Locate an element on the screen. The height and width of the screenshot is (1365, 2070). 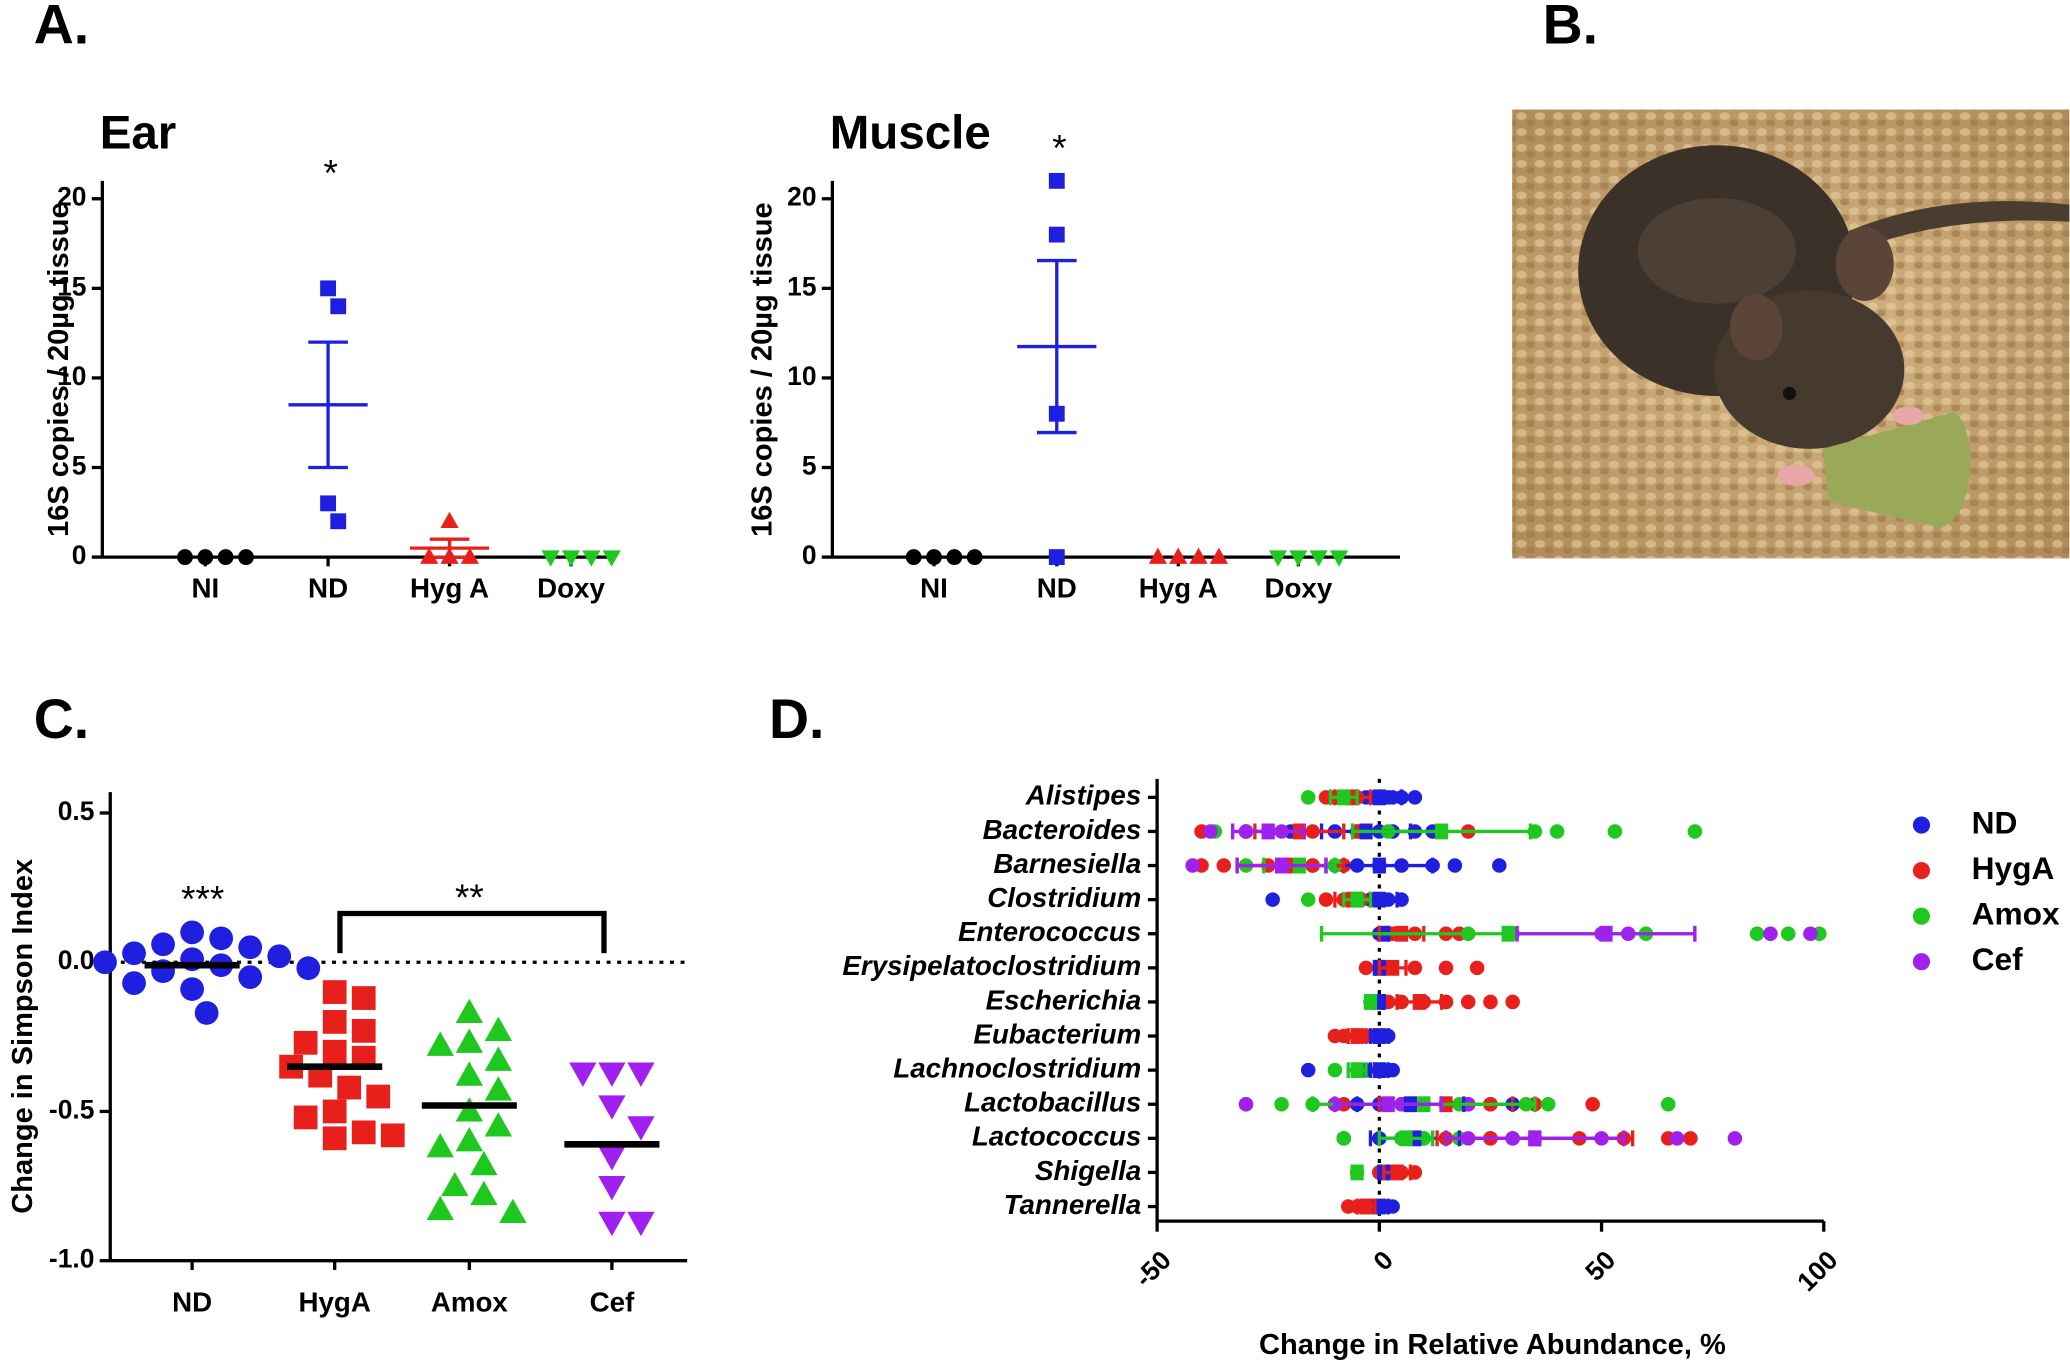
y-tick-label: 0.5 is located at coordinates (76, 811).